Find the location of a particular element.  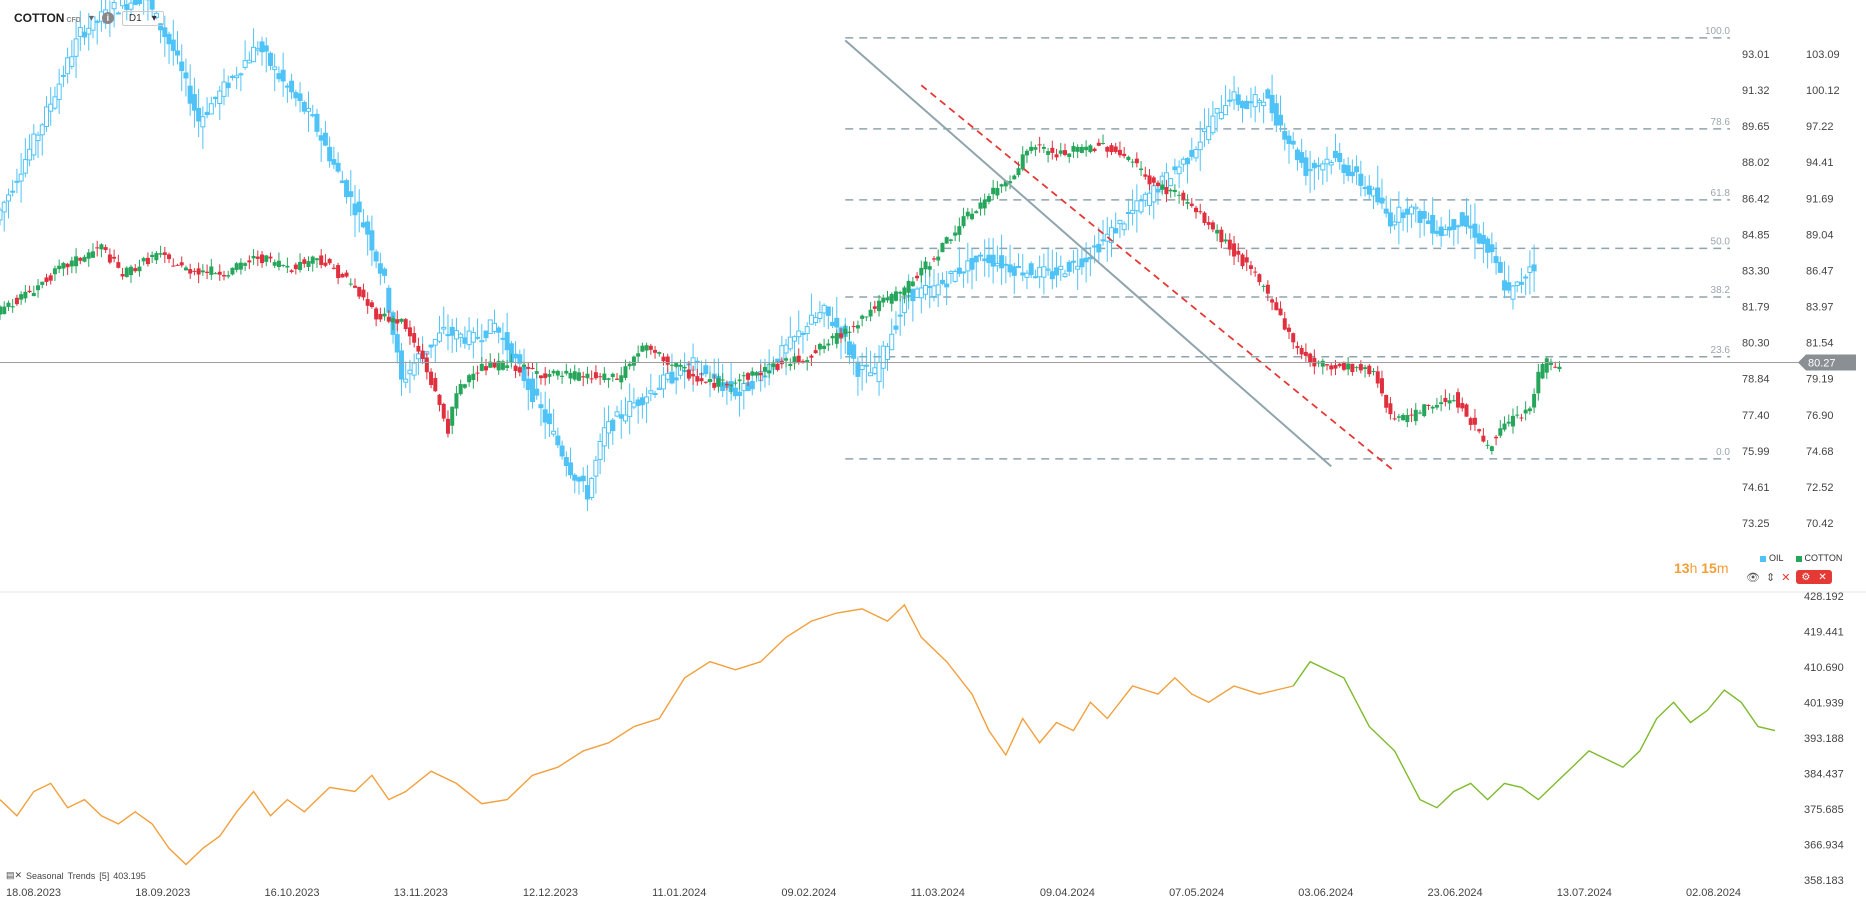

indicator-name: Seasonal is located at coordinates (45, 875).